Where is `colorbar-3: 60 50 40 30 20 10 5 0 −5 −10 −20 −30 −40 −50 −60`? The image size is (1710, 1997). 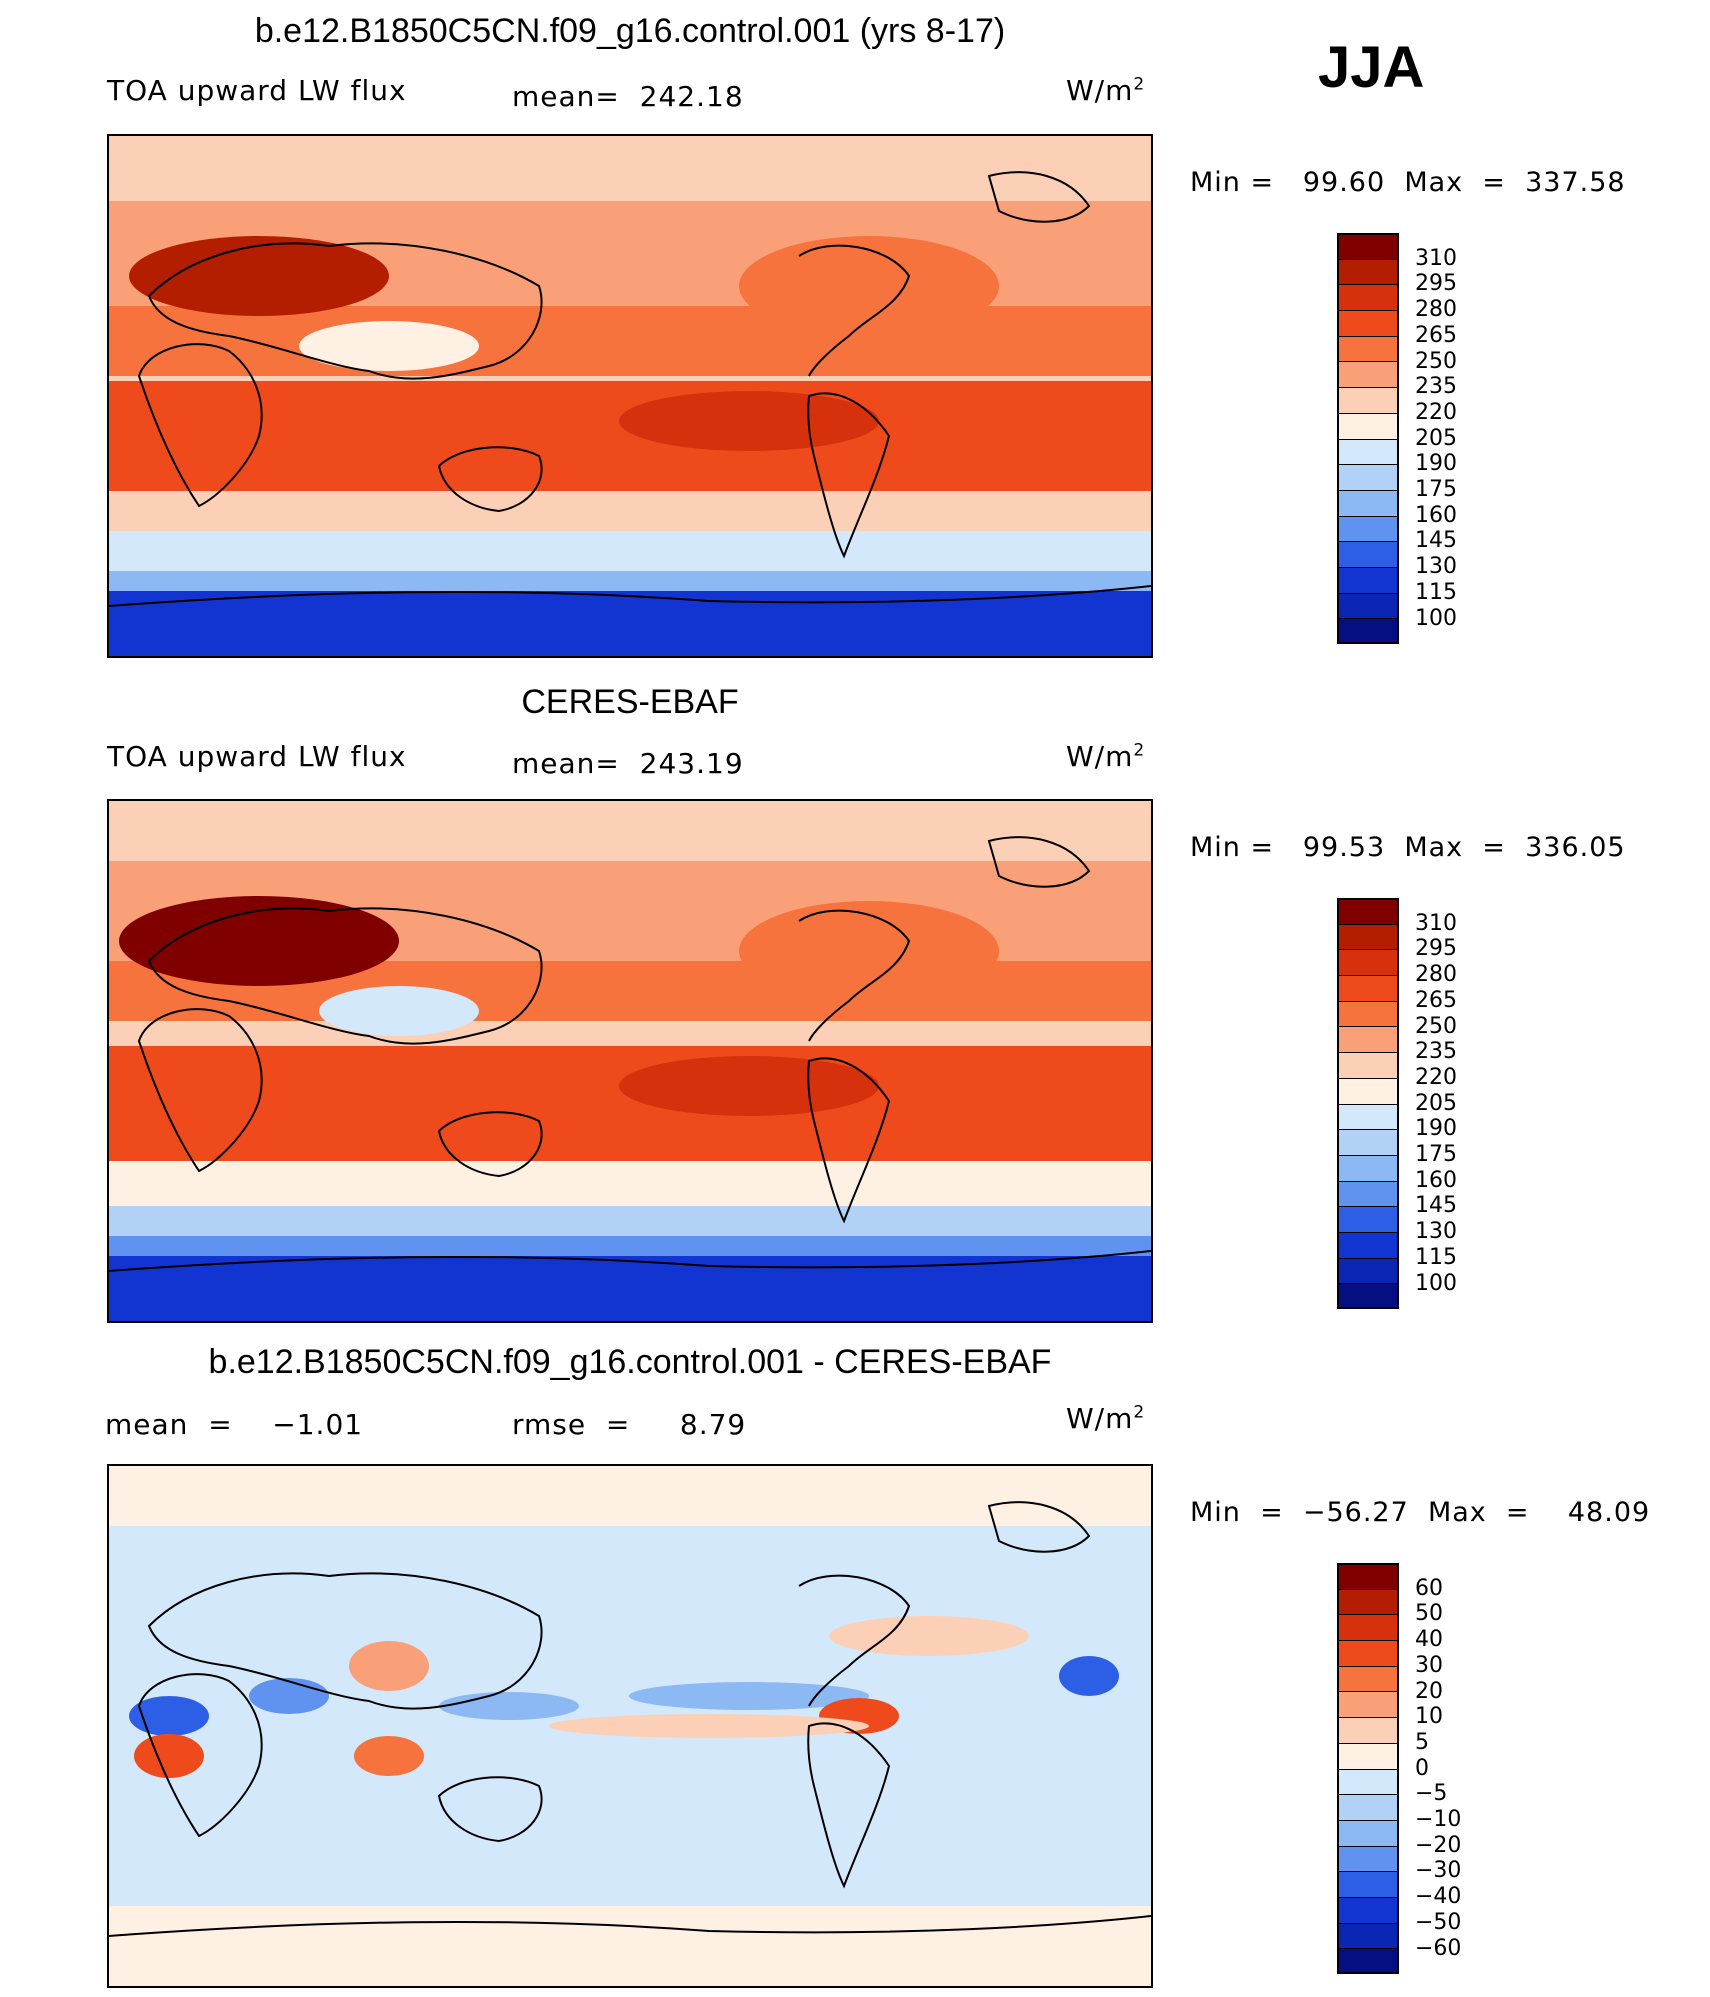
colorbar-3: 60 50 40 30 20 10 5 0 −5 −10 −20 −30 −40 −50 −60 is located at coordinates (1399, 1769).